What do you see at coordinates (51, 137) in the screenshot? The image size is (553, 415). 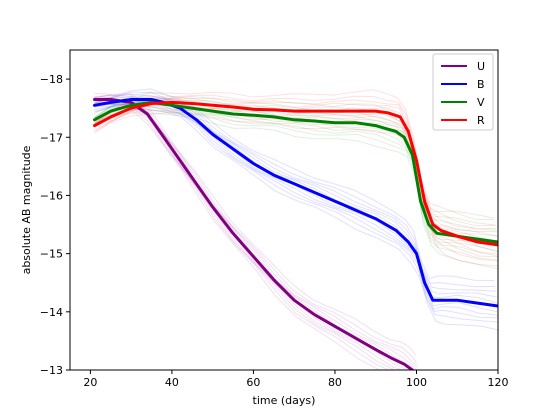 I see `y-tick-label: −17` at bounding box center [51, 137].